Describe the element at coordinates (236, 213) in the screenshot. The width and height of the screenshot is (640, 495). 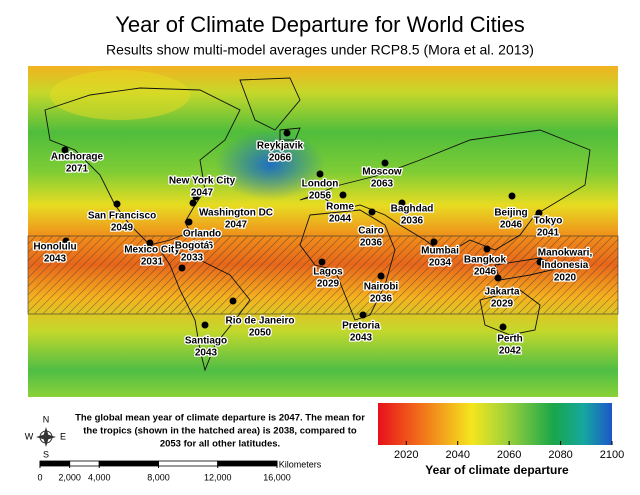
I see `city-name: Washington DC` at that location.